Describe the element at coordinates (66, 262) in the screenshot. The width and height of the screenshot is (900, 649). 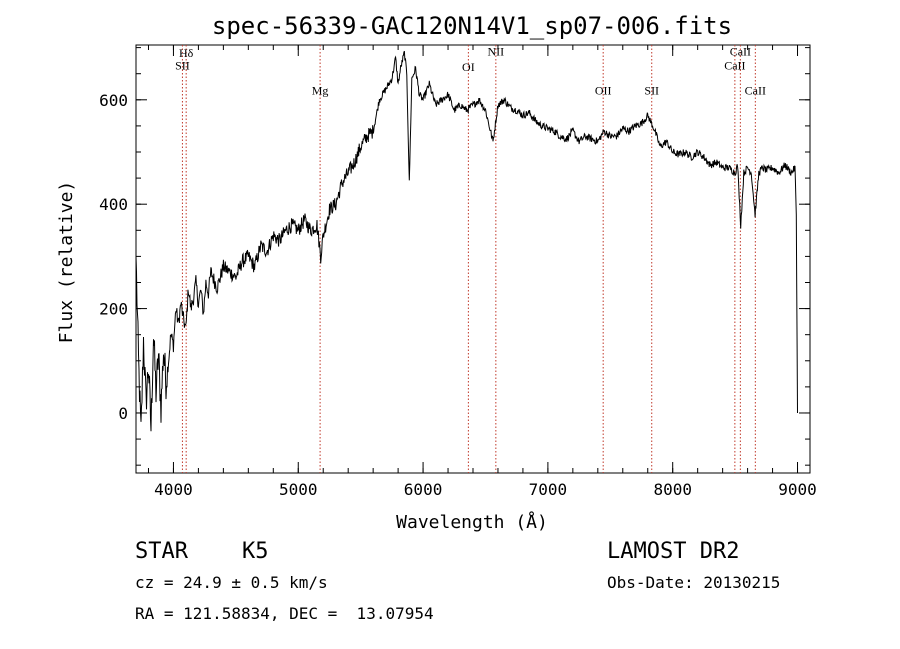
I see `y-axis-label: Flux (relative)` at that location.